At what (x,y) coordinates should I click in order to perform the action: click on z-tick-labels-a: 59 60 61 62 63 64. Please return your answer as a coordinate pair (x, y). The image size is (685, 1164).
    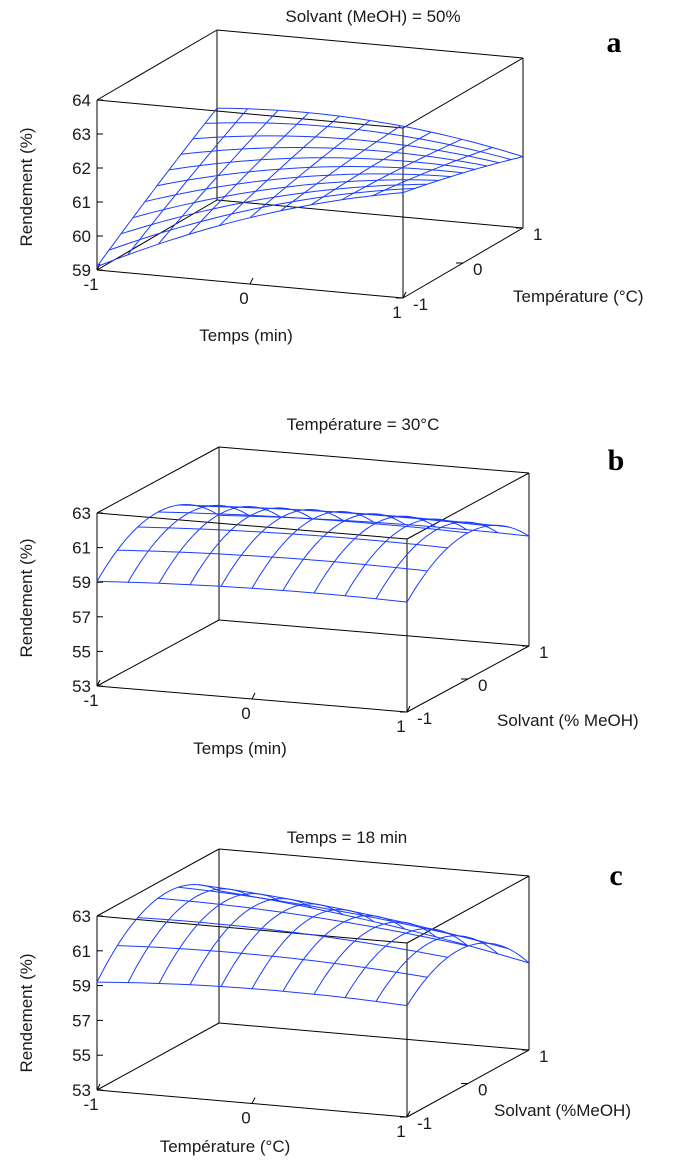
    Looking at the image, I should click on (81, 185).